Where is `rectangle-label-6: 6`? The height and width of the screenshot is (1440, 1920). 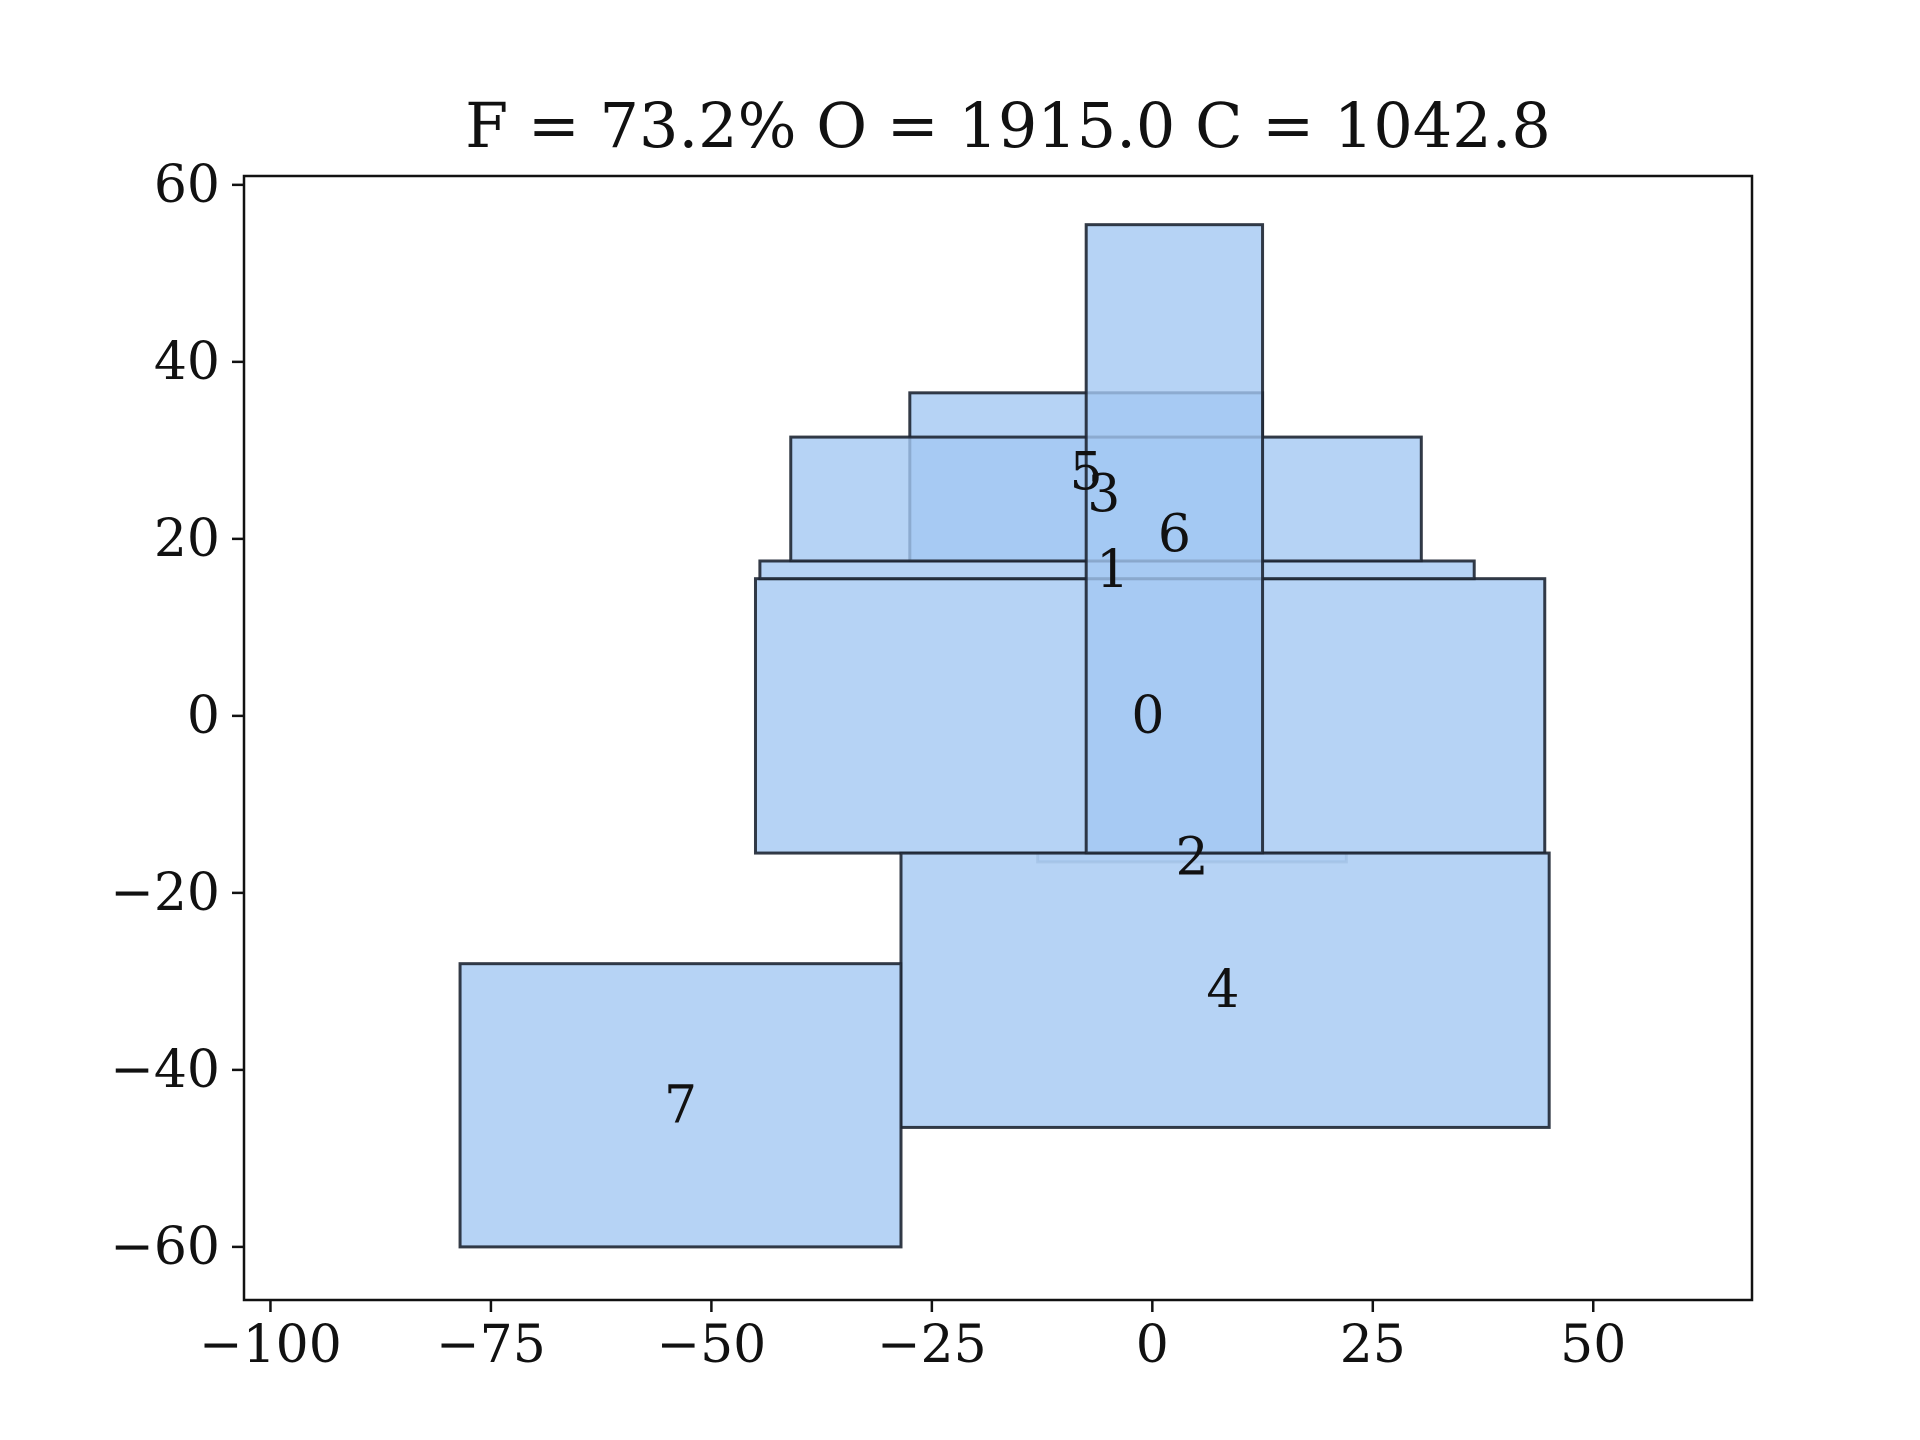 rectangle-label-6: 6 is located at coordinates (1174, 534).